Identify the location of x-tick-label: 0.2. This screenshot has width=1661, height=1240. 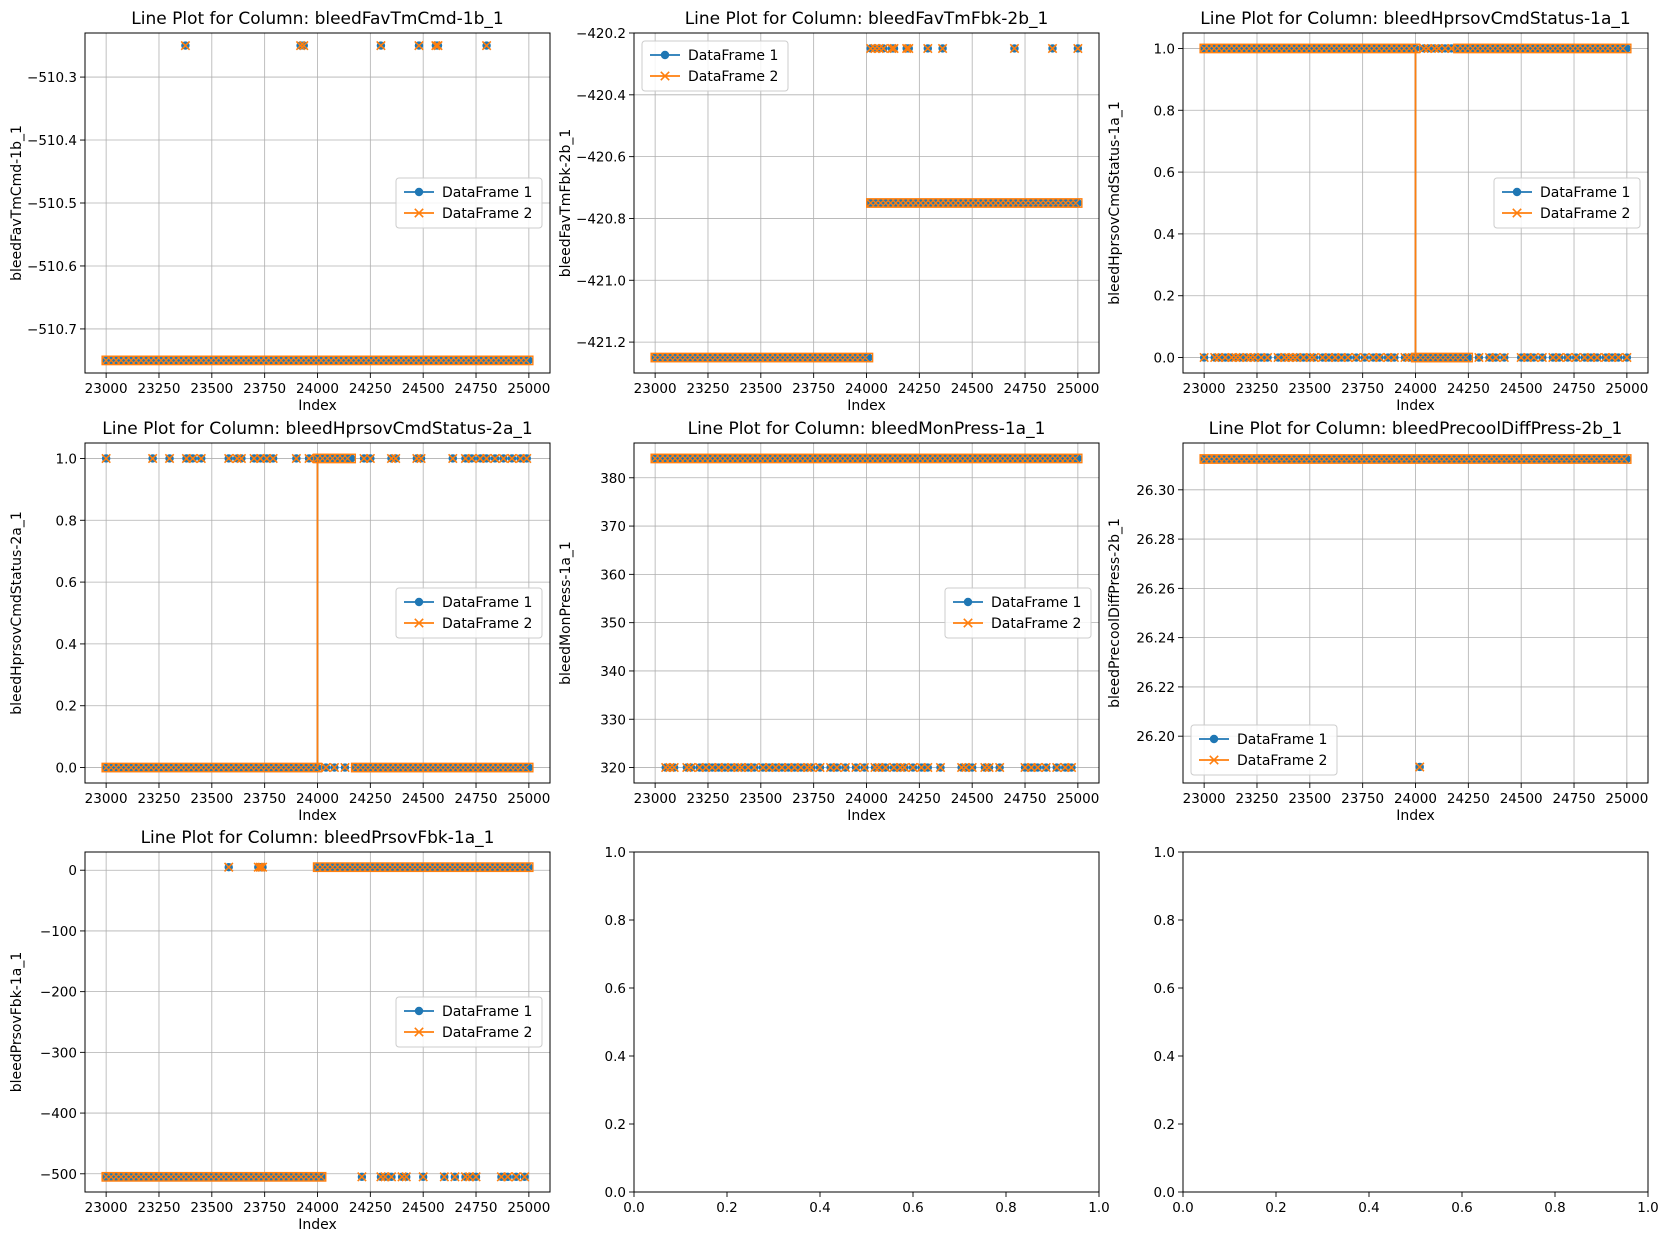
(1275, 1208).